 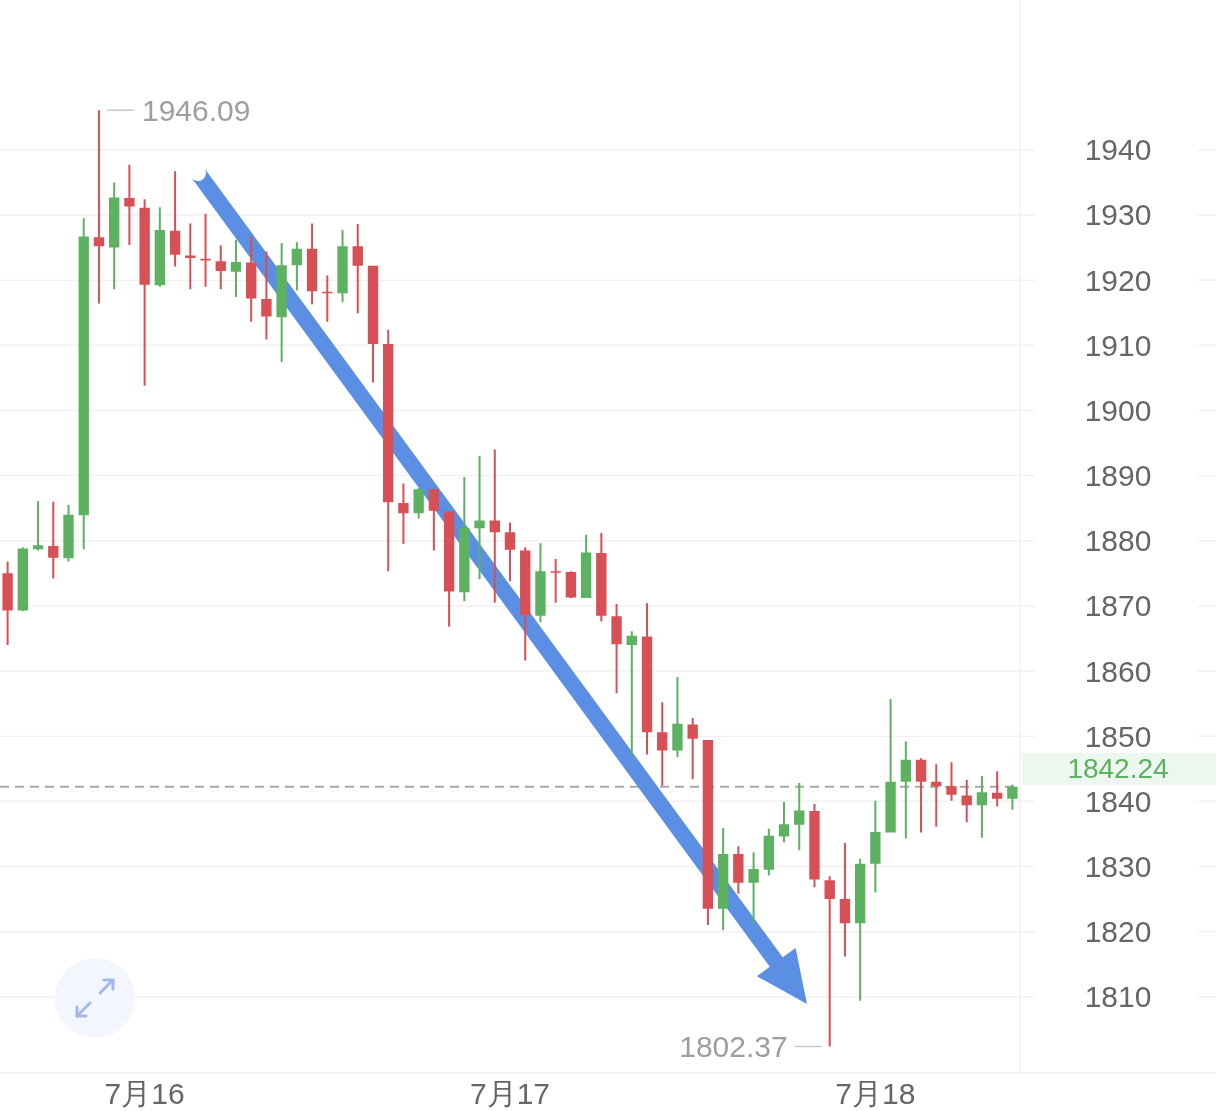 I want to click on y-tick-label: 1920, so click(x=1118, y=280).